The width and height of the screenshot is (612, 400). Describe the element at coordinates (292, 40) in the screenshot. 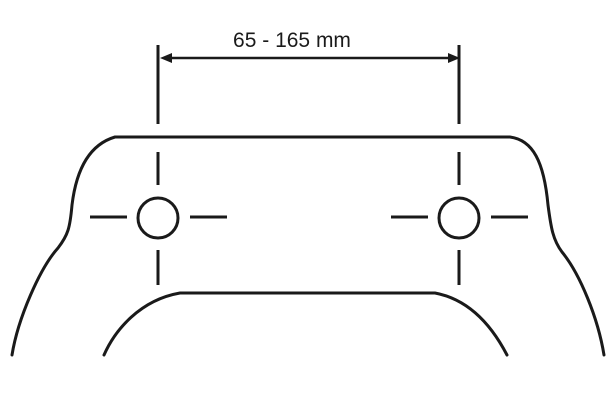

I see `dimension-label: 65 - 165 mm` at that location.